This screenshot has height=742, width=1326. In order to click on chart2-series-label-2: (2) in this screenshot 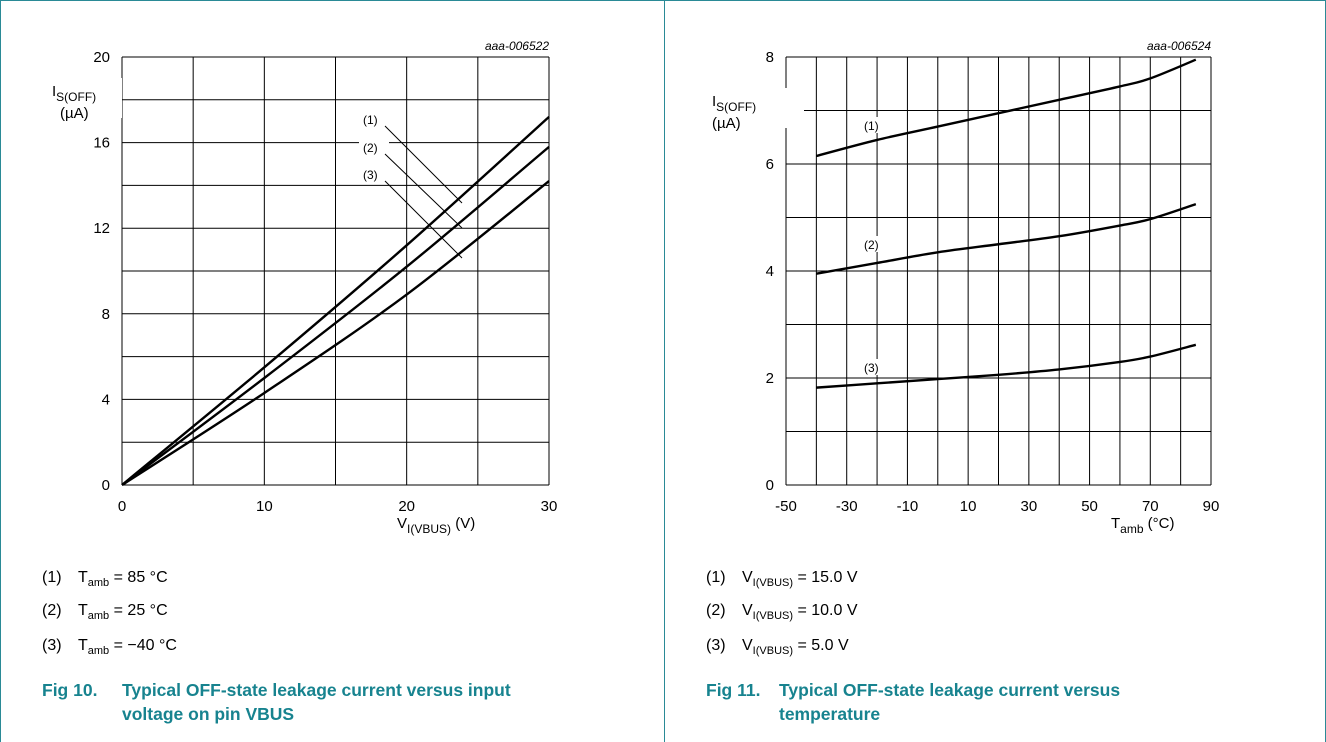, I will do `click(871, 245)`.